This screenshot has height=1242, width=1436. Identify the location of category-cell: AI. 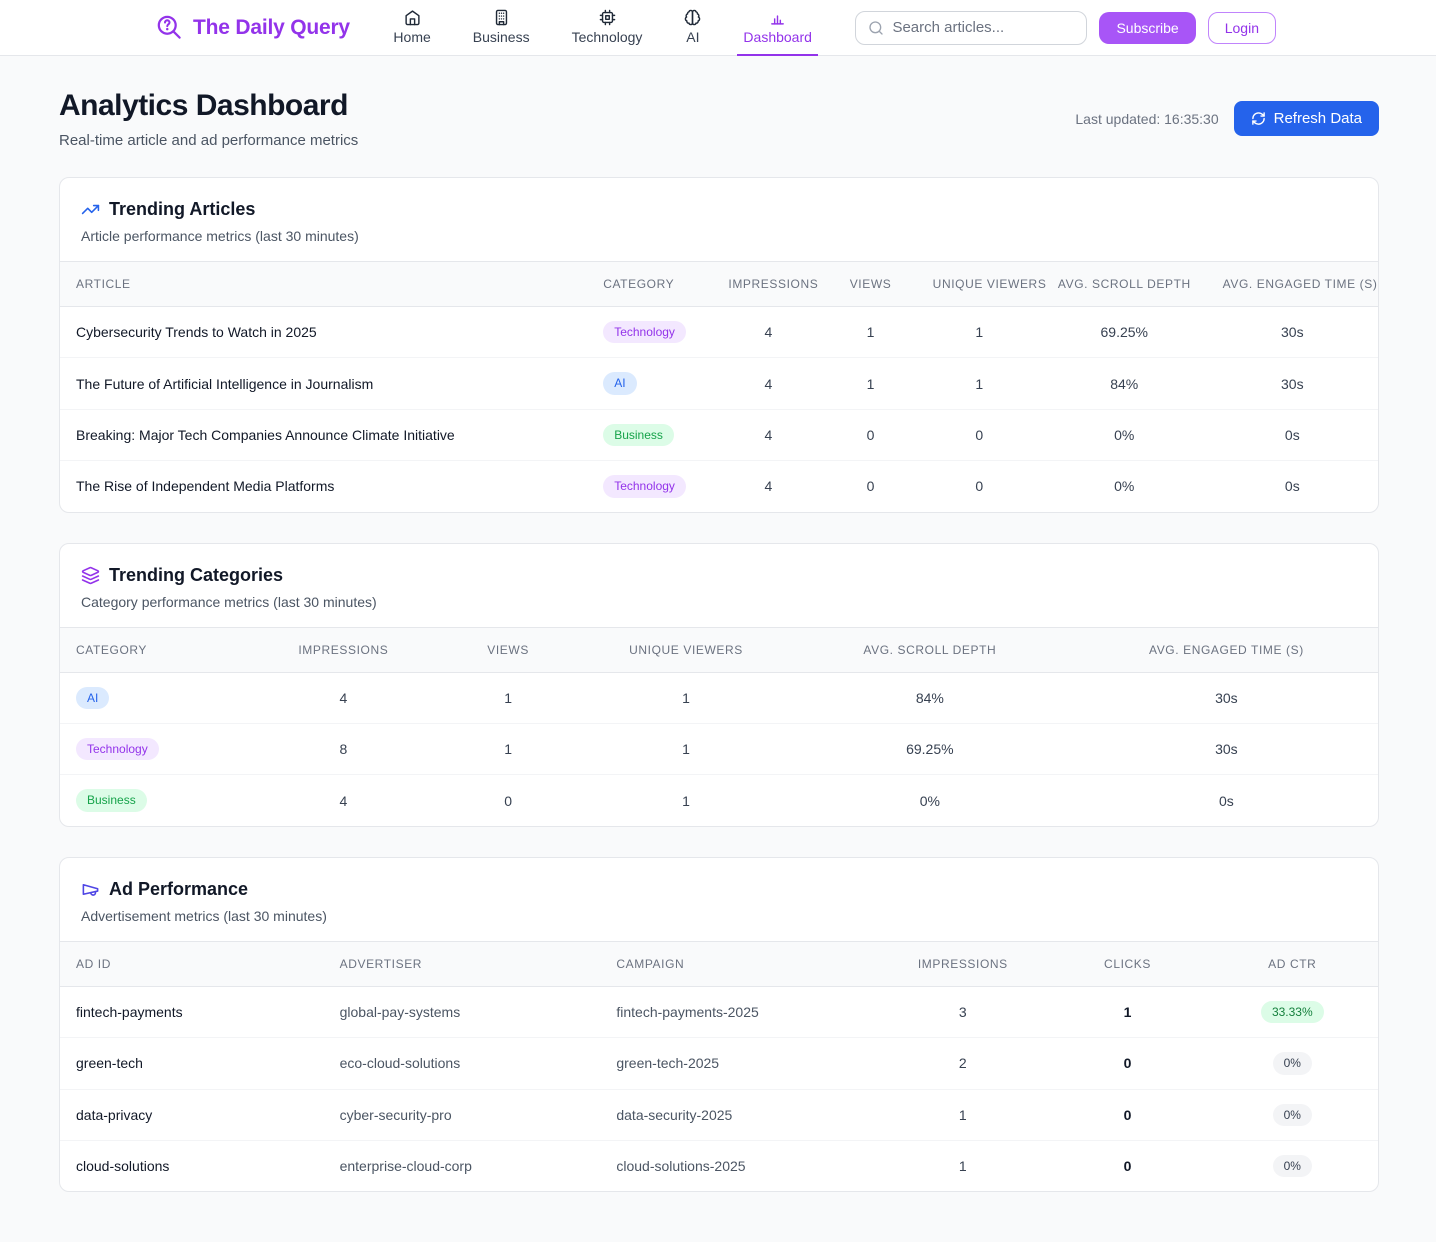
(159, 698).